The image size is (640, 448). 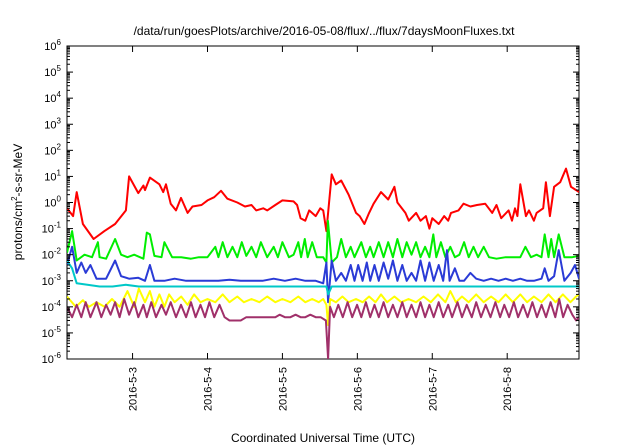 What do you see at coordinates (358, 389) in the screenshot?
I see `x-tick-label: 2016-5-6` at bounding box center [358, 389].